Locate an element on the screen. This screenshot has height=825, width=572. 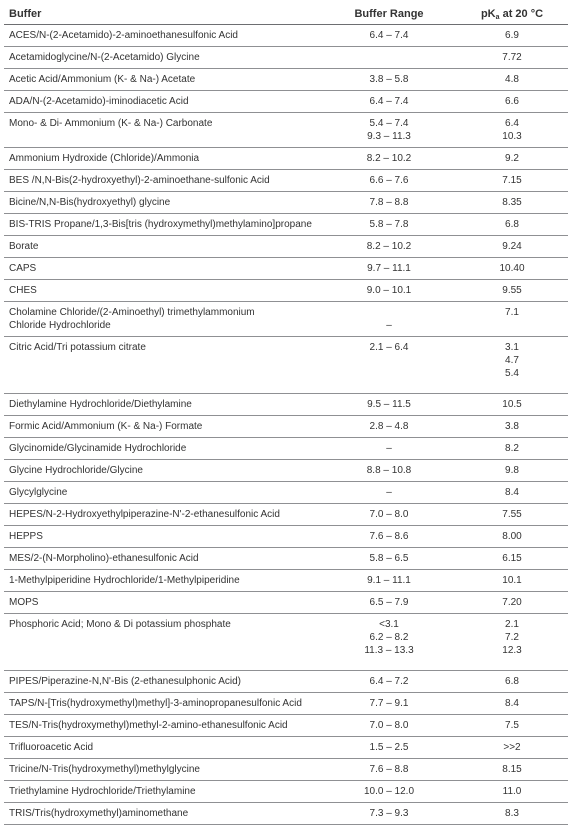
pka-cell: 2.1 7.2 12.3 is located at coordinates (512, 637).